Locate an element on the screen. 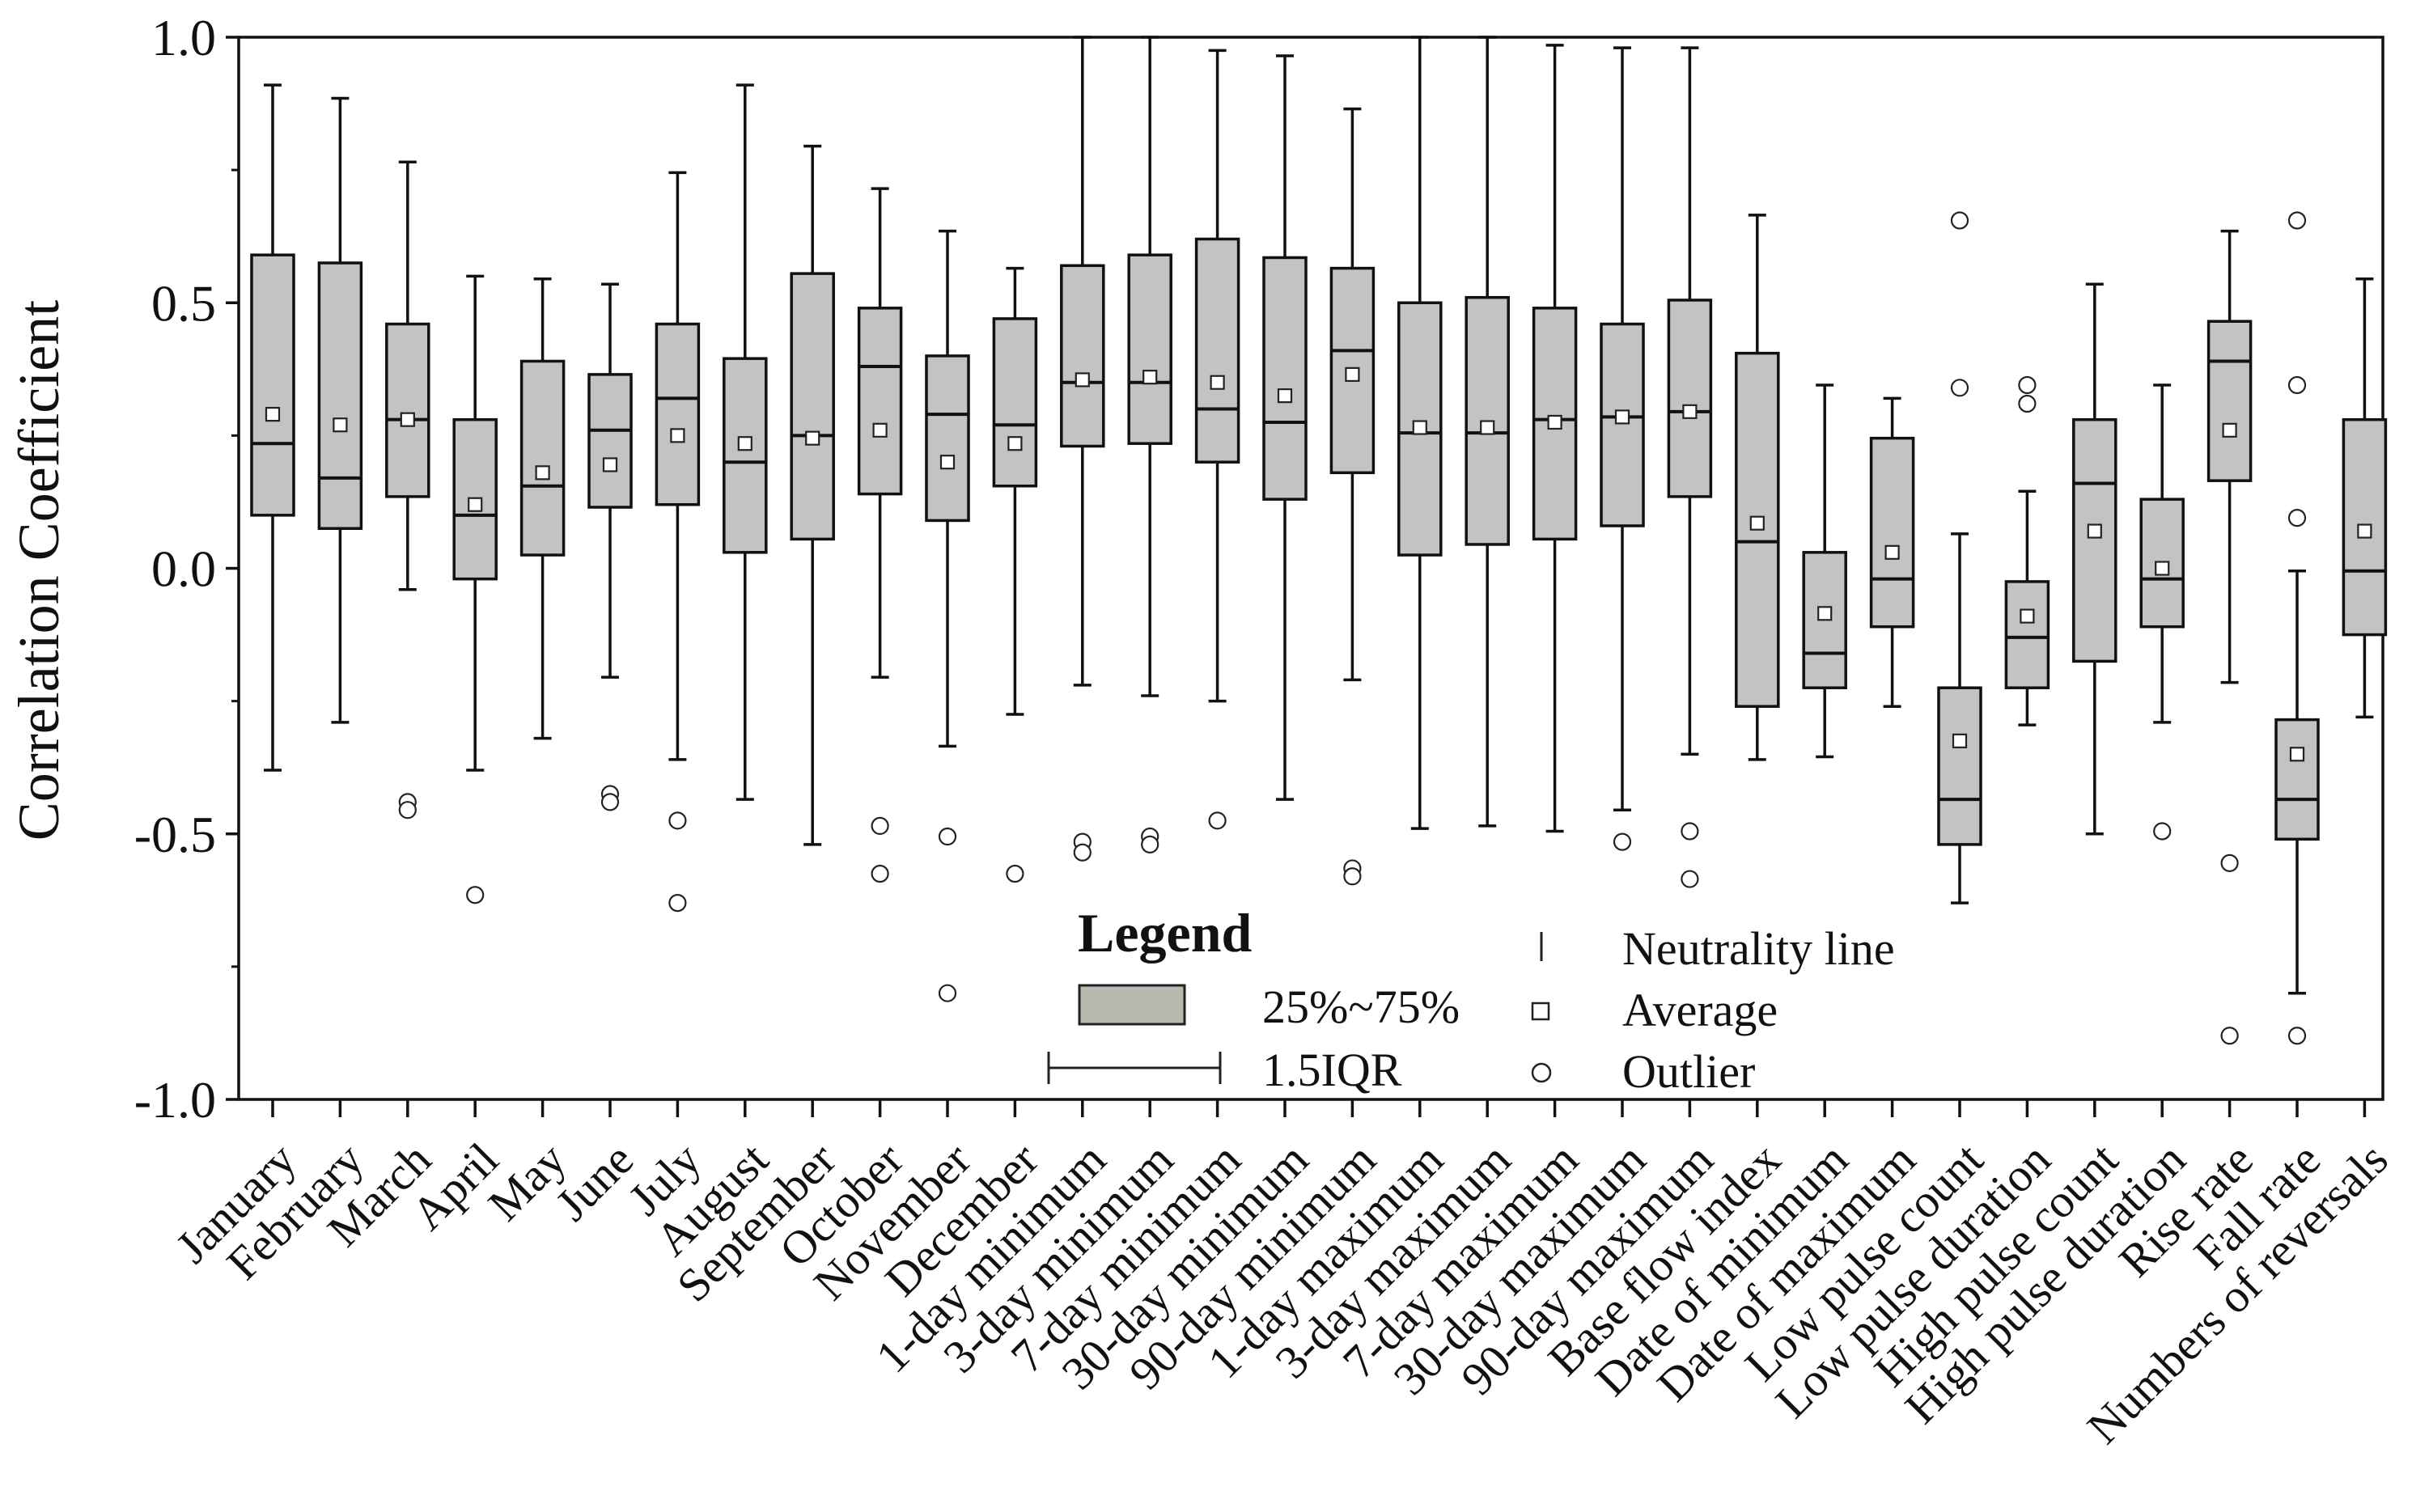 Image resolution: width=2412 pixels, height=1512 pixels. box-10-mean-marker is located at coordinates (880, 430).